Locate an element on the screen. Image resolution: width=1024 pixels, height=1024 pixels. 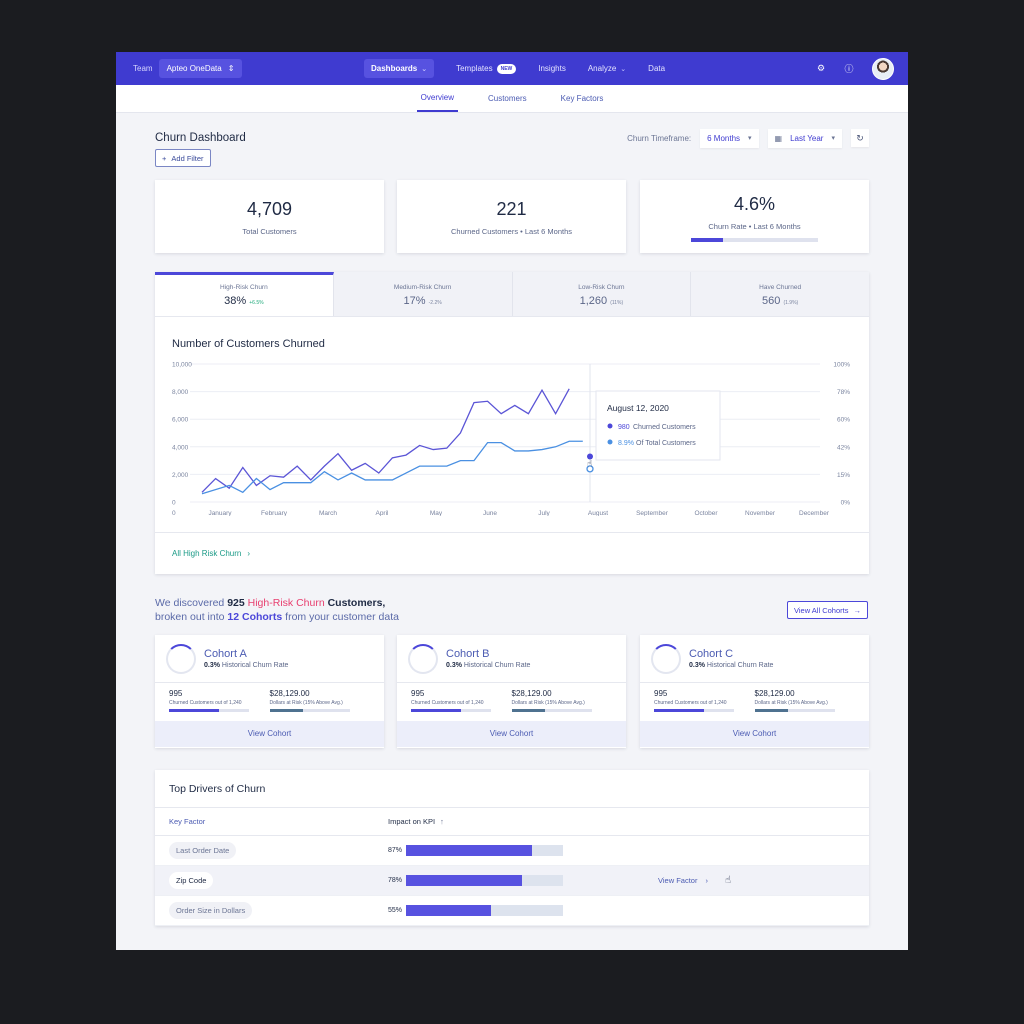
segment-label: High-Risk Churn is located at coordinates (244, 287).